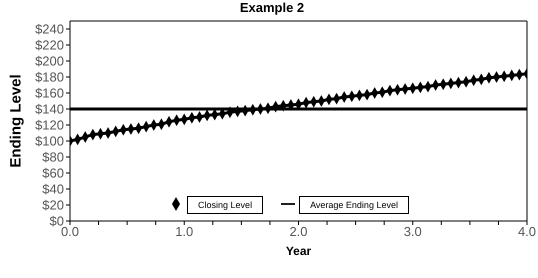 The image size is (538, 278). Describe the element at coordinates (49, 45) in the screenshot. I see `y-tick-label: $220` at that location.